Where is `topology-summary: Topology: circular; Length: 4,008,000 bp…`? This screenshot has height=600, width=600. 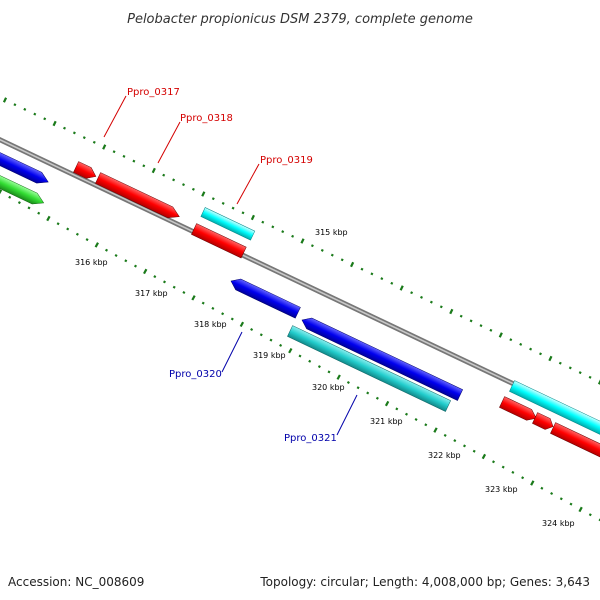
topology-summary: Topology: circular; Length: 4,008,000 bp… is located at coordinates (424, 582).